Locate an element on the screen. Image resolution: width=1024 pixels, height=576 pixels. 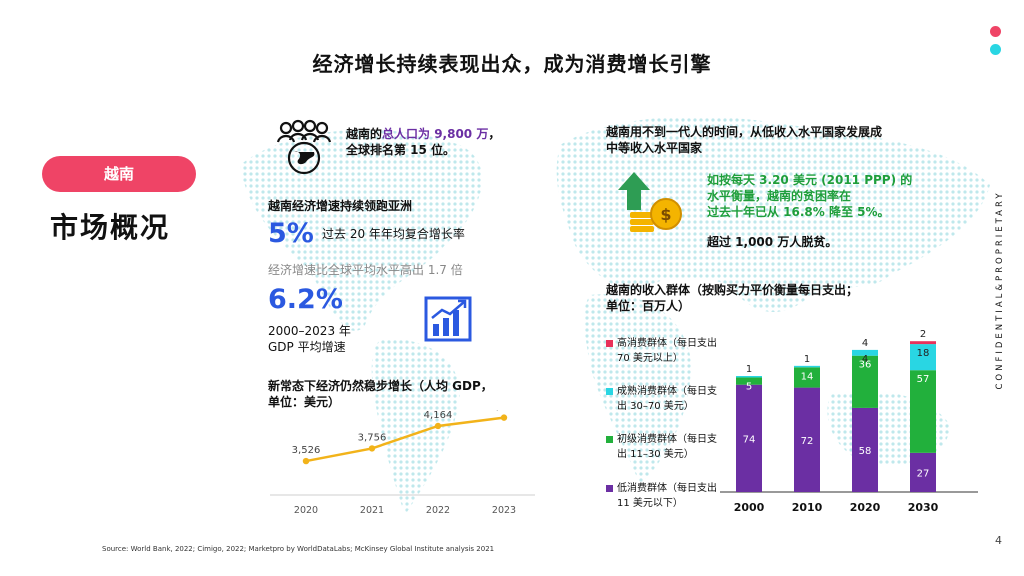
legend-item-high: 高消费群体（每日支出 70 美元以上） is located at coordinates (663, 351).